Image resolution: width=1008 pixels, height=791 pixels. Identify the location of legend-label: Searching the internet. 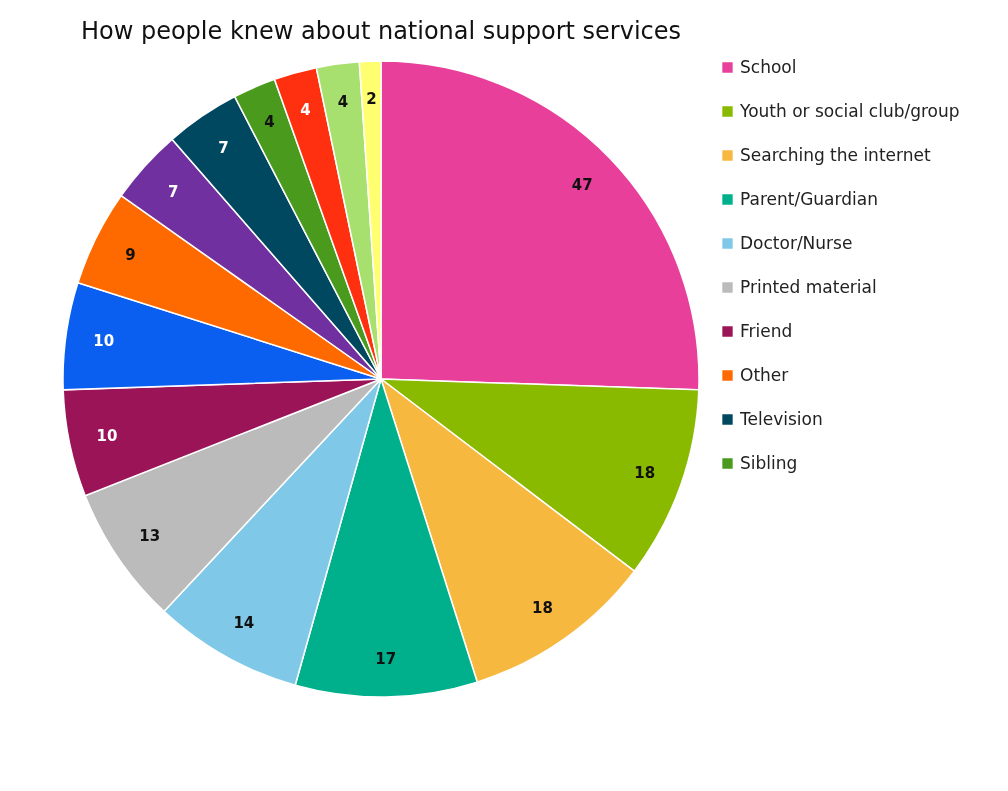
(835, 154).